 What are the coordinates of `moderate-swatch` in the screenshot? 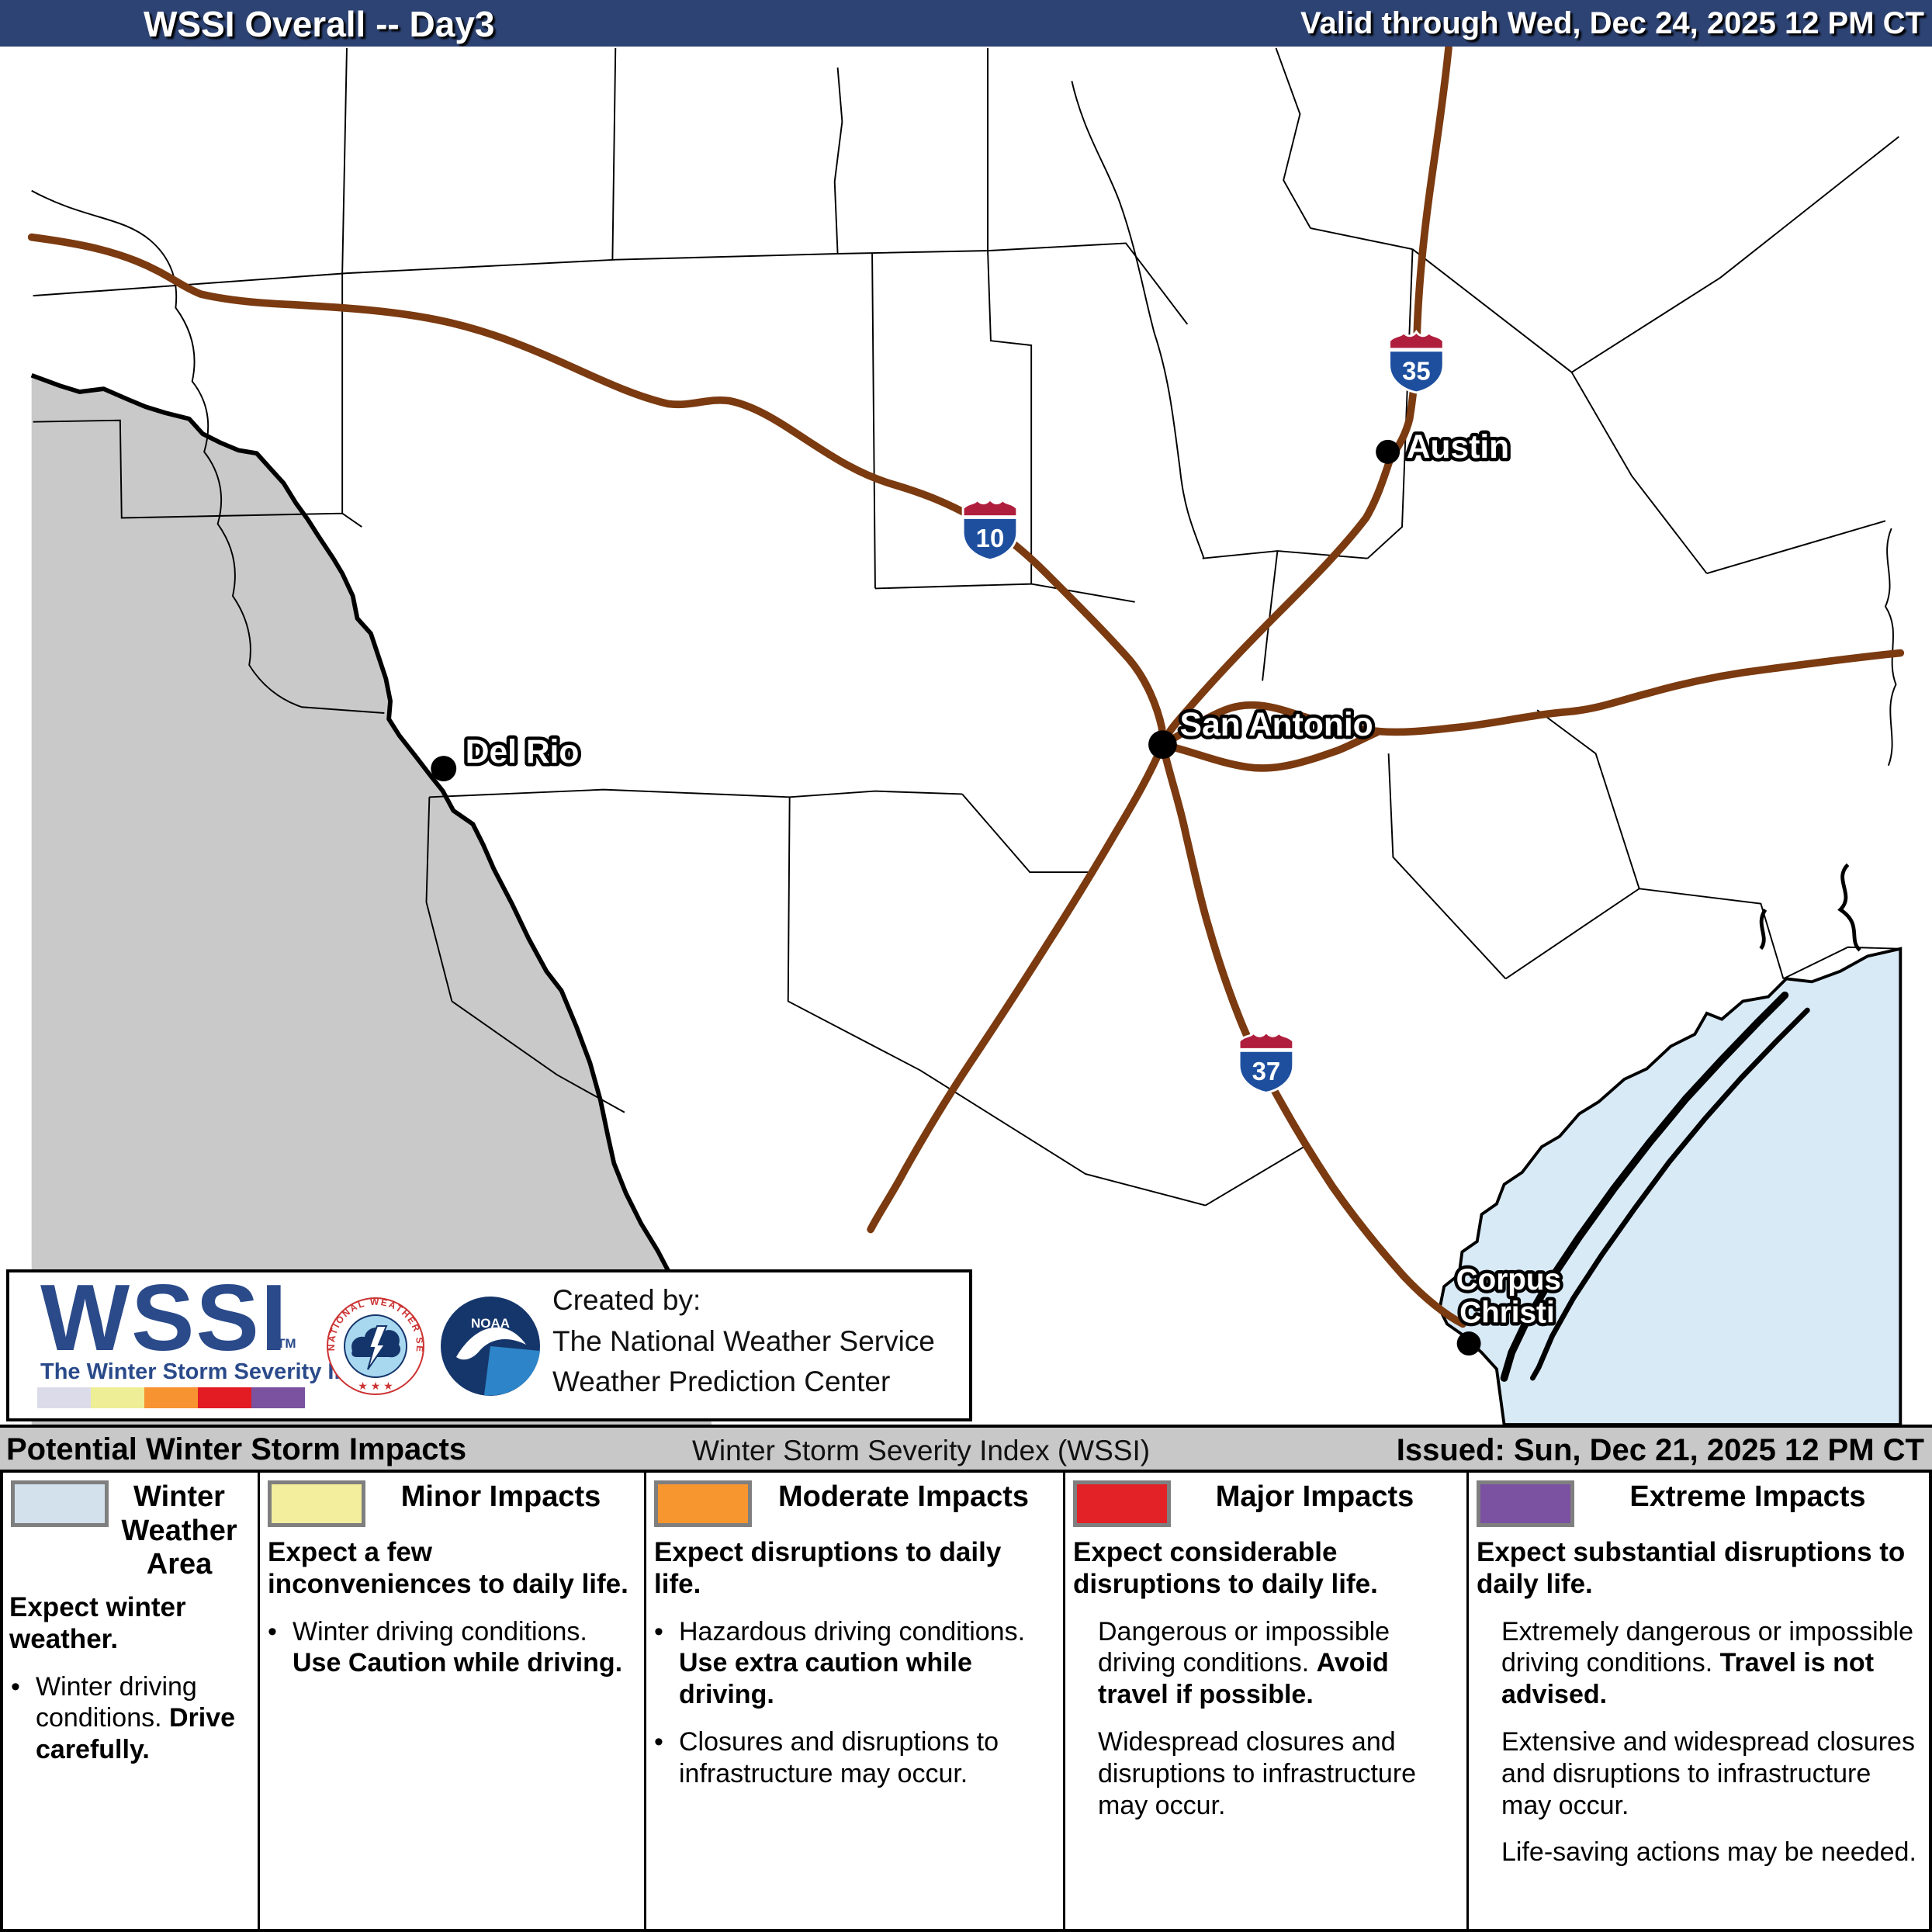 It's located at (703, 1503).